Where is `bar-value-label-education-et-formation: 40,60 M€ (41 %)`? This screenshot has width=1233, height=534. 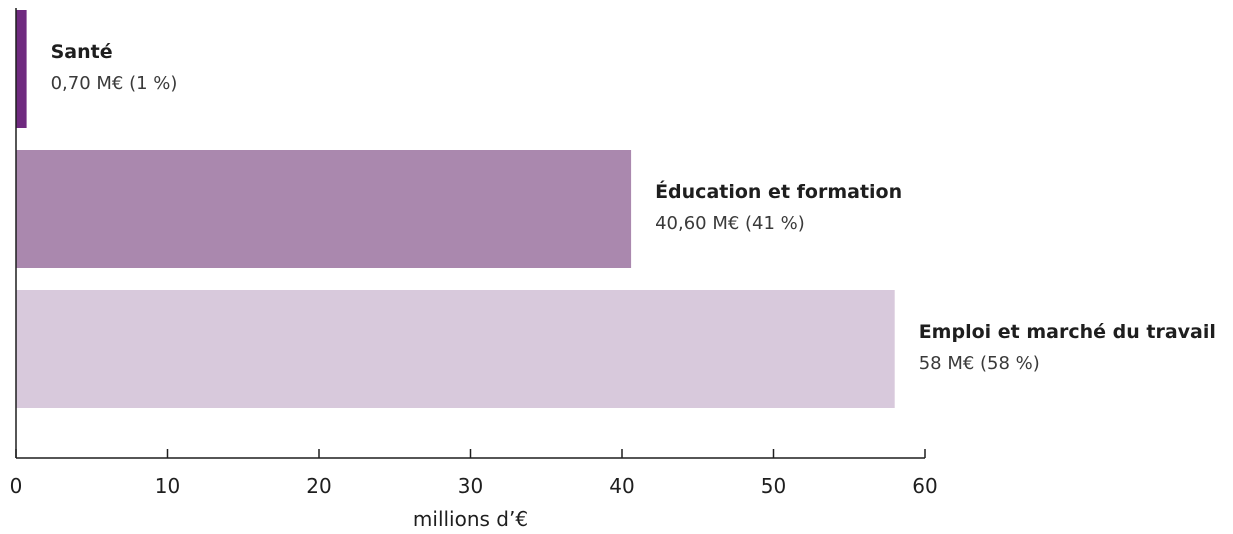
bar-value-label-education-et-formation: 40,60 M€ (41 %) is located at coordinates (730, 223).